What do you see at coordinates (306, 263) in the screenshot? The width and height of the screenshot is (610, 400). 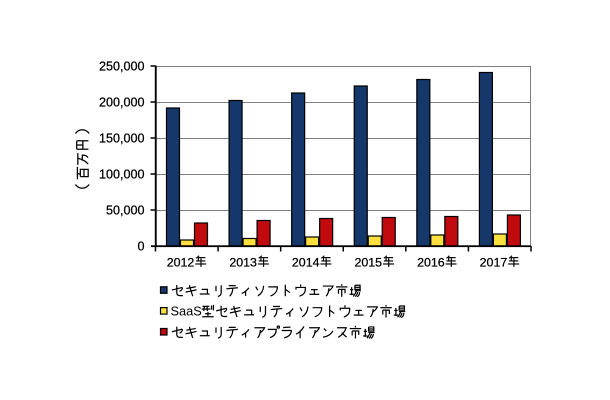 I see `svg-text: 2014` at bounding box center [306, 263].